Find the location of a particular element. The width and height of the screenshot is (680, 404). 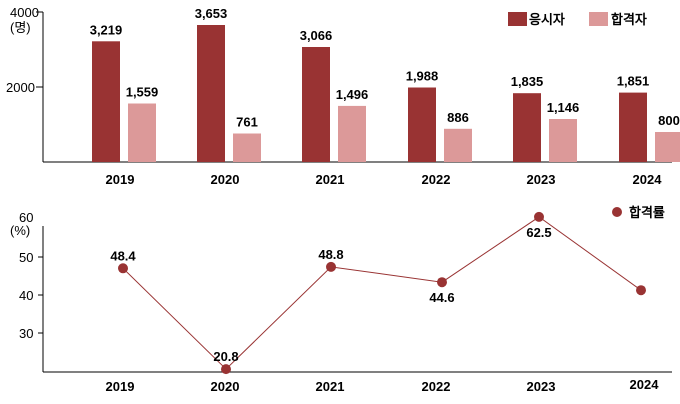

legend-swatch-applicants is located at coordinates (517, 19).